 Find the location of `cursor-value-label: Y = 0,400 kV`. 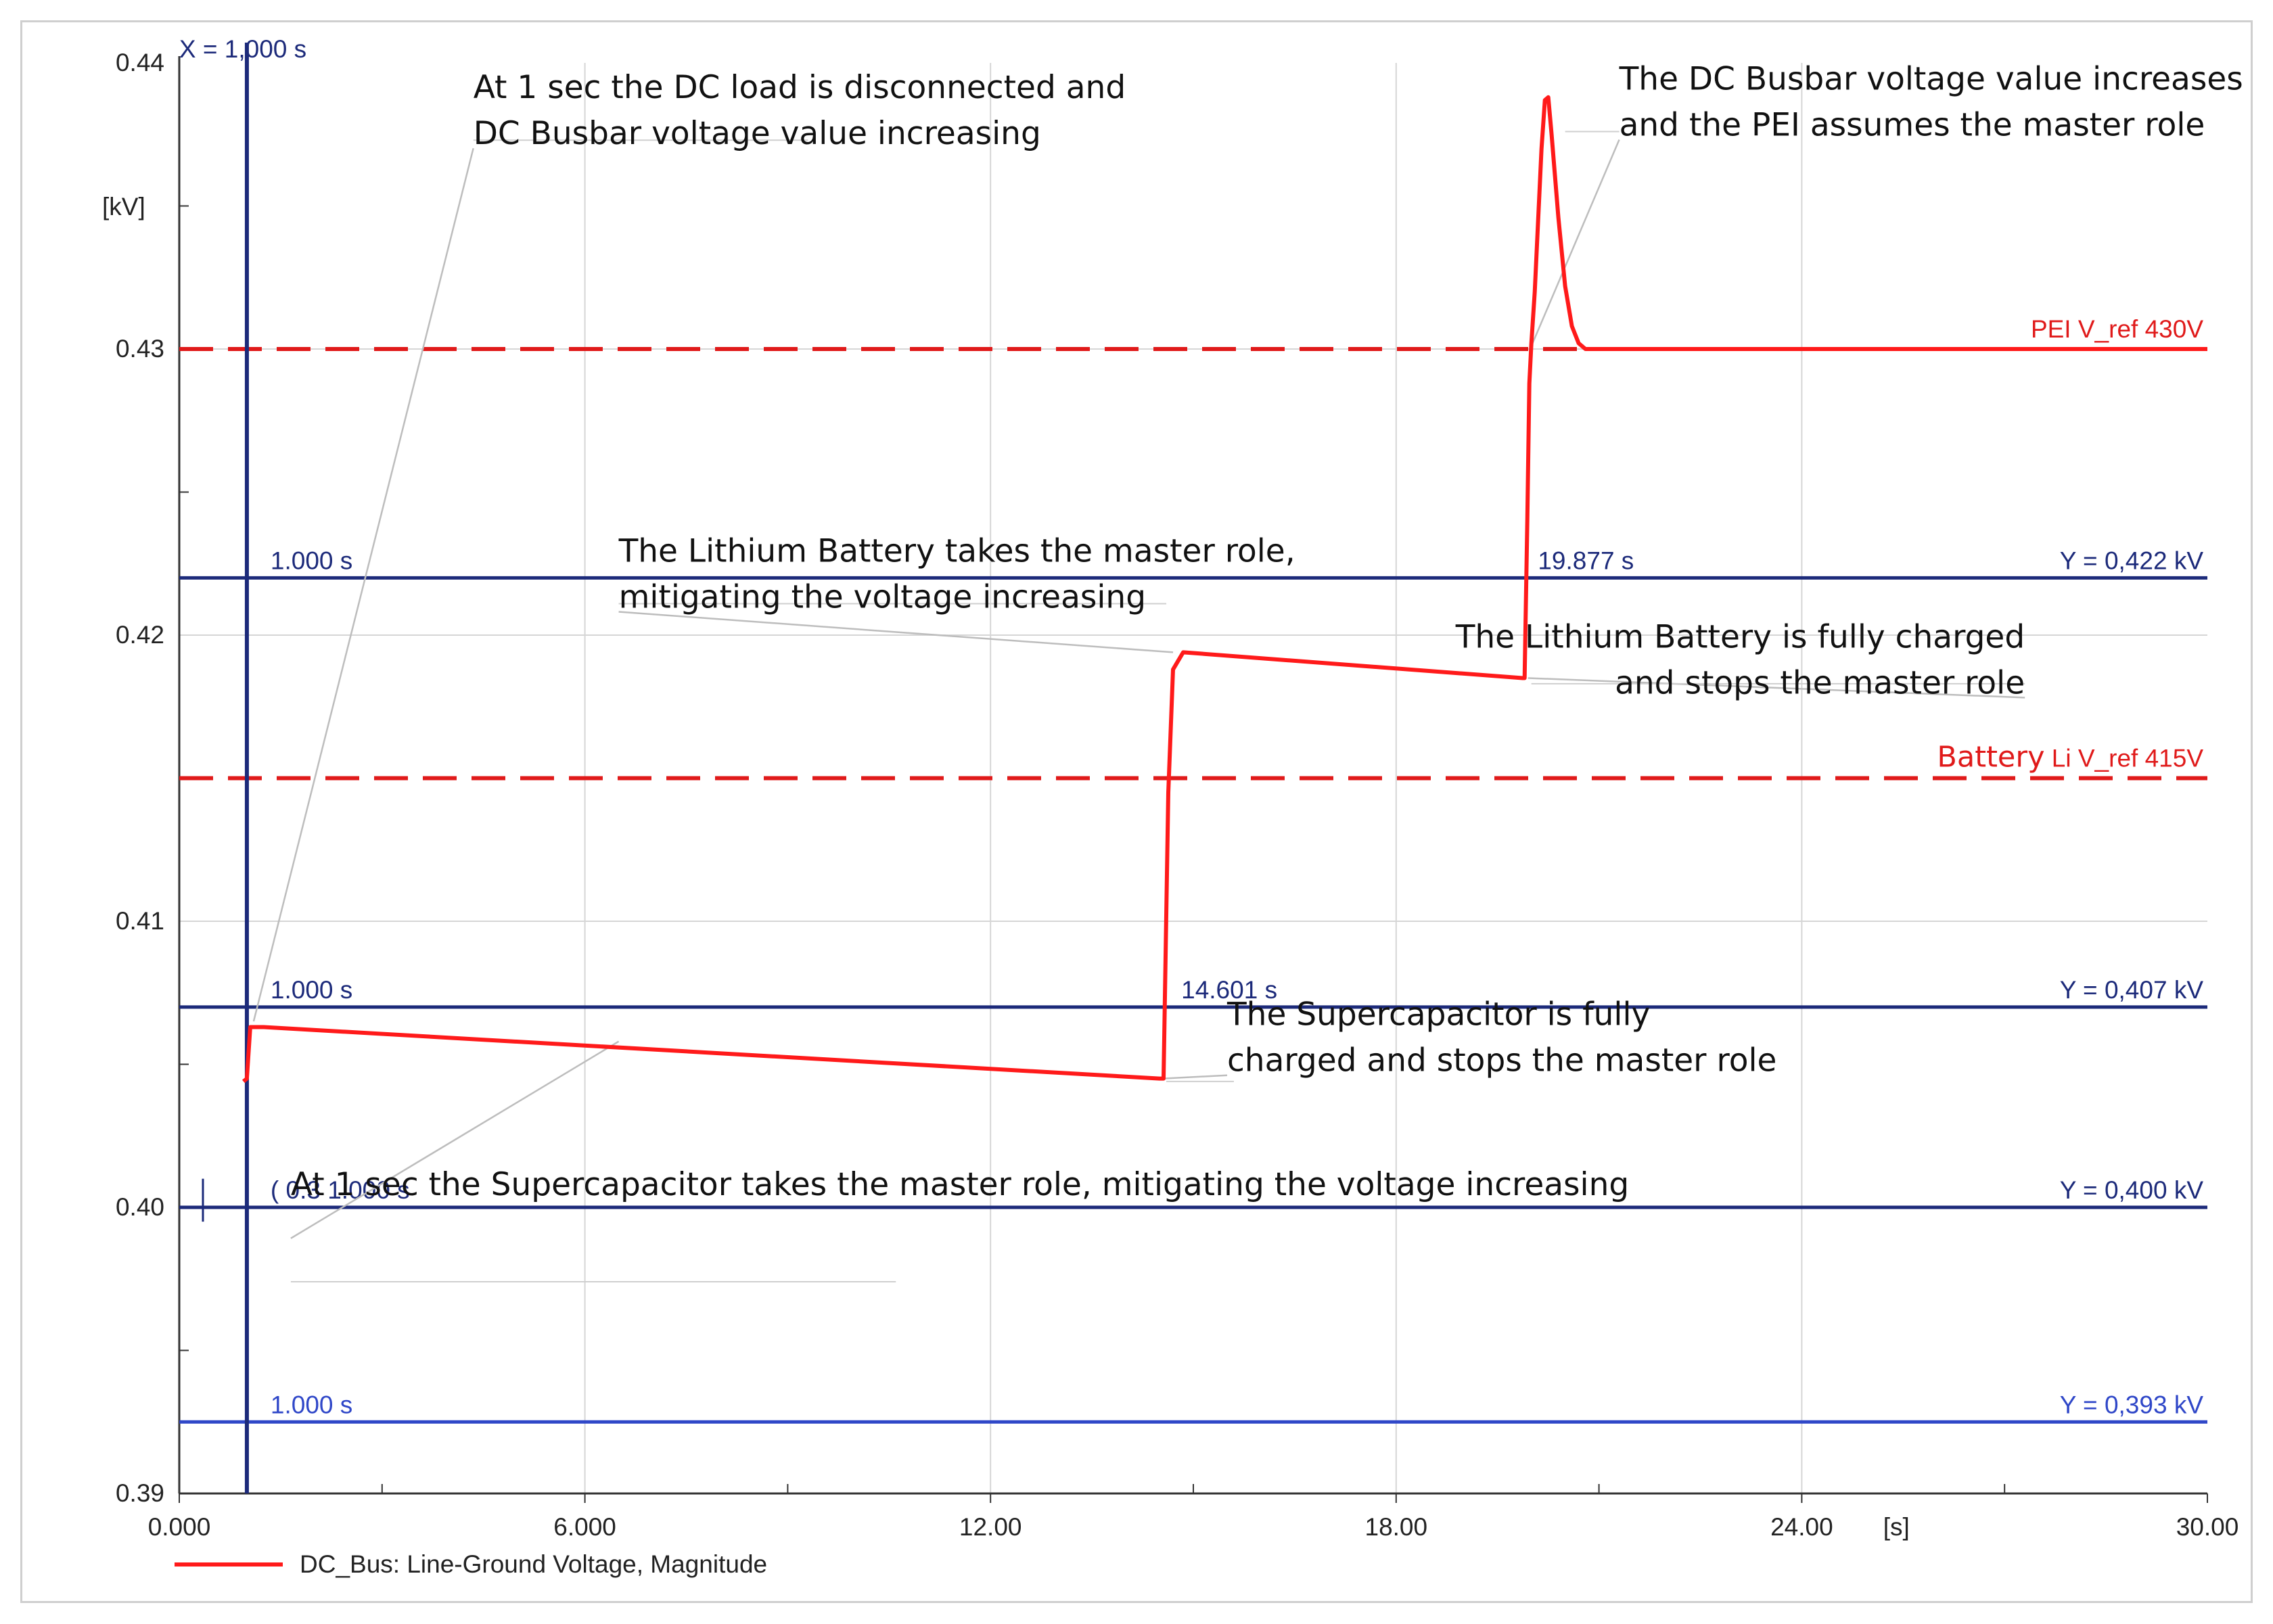

cursor-value-label: Y = 0,400 kV is located at coordinates (2132, 1190).